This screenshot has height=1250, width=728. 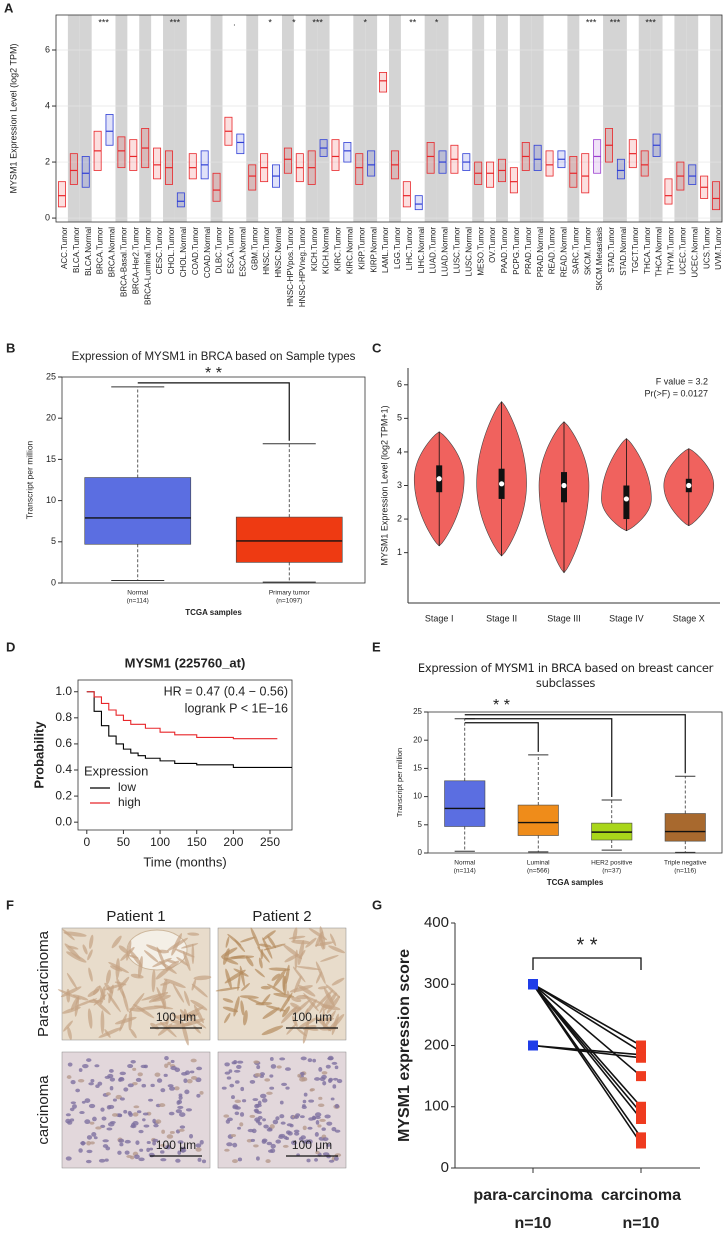 I want to click on y-tick-label: 300, so click(x=436, y=983).